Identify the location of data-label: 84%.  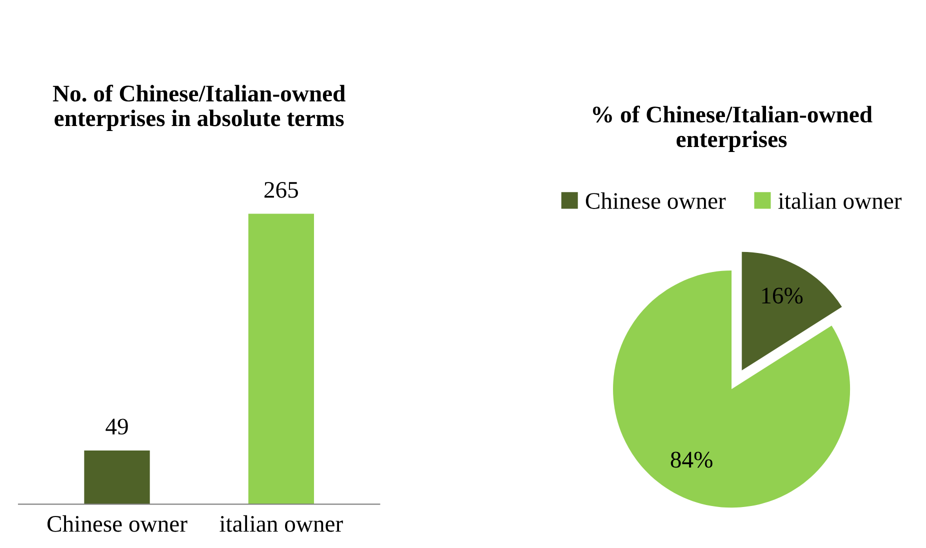
(691, 460).